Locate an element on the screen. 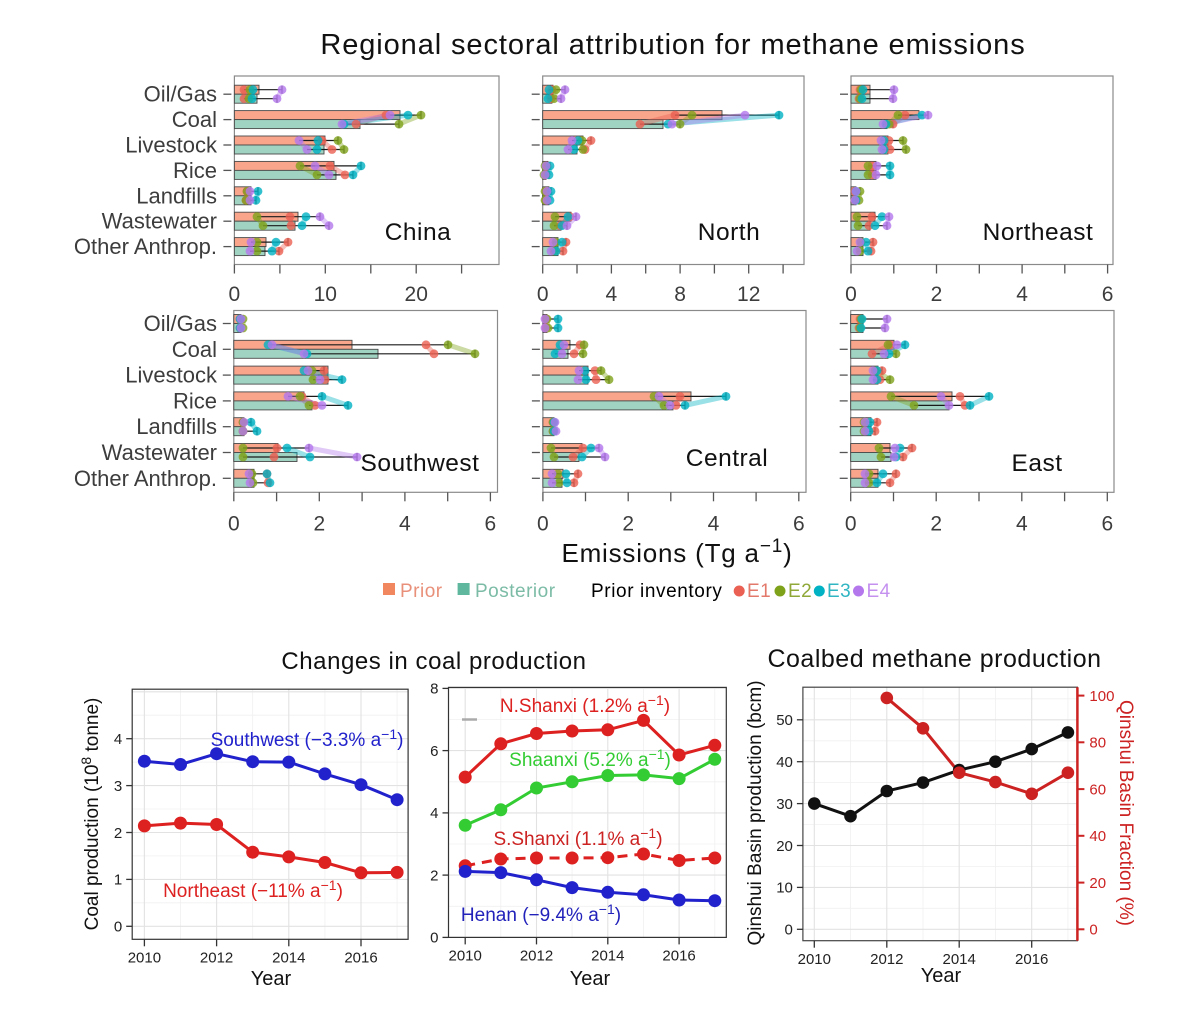 The height and width of the screenshot is (1026, 1196). svg-text: 50 is located at coordinates (784, 720).